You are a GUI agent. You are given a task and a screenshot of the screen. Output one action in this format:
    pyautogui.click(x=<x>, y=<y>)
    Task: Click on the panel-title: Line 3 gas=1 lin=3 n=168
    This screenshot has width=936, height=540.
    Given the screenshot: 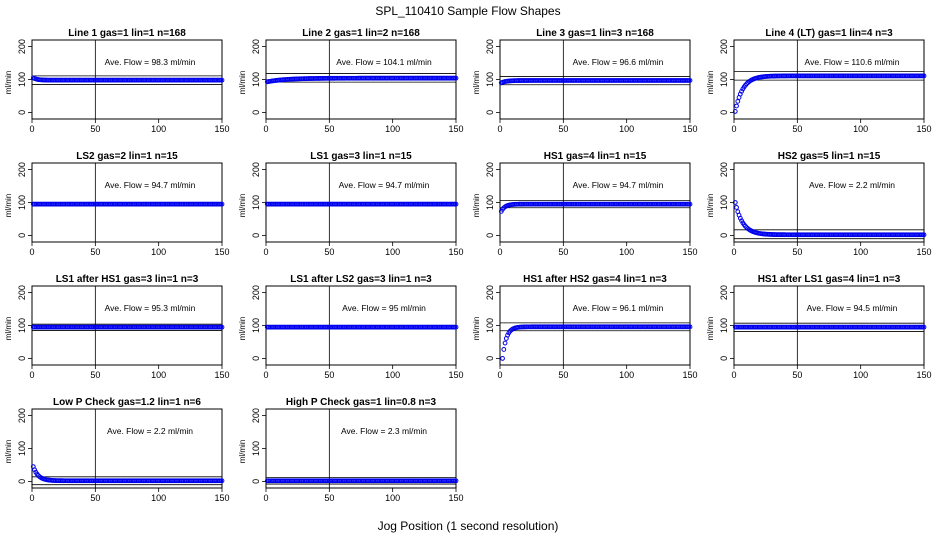 What is the action you would take?
    pyautogui.click(x=595, y=33)
    